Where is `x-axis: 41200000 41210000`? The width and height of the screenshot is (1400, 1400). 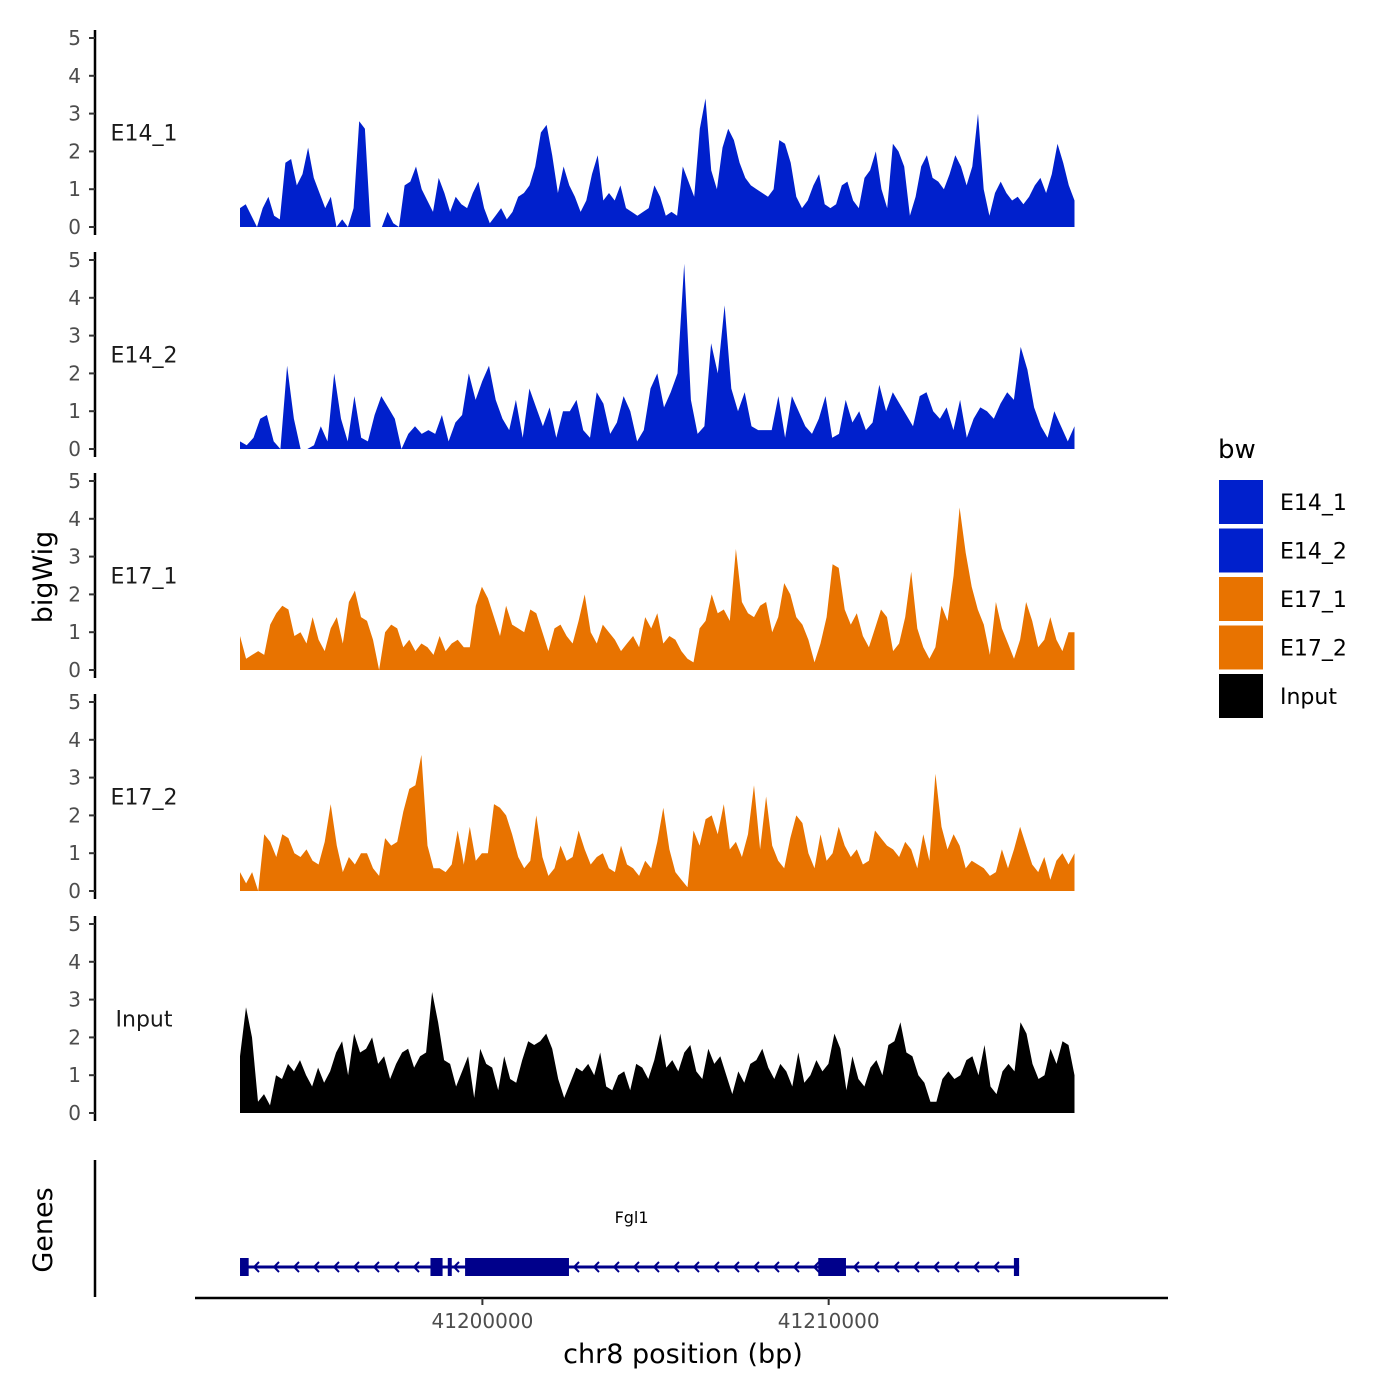
x-axis: 41200000 41210000 is located at coordinates (681, 1314).